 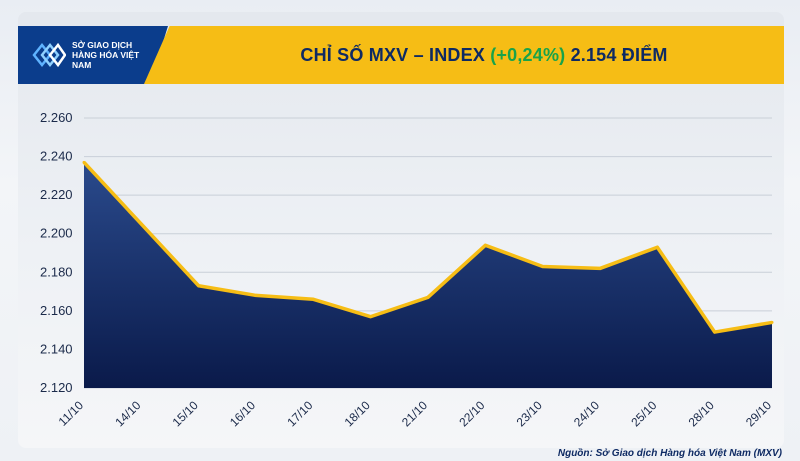 What do you see at coordinates (529, 413) in the screenshot?
I see `x-tick-label: 23/10` at bounding box center [529, 413].